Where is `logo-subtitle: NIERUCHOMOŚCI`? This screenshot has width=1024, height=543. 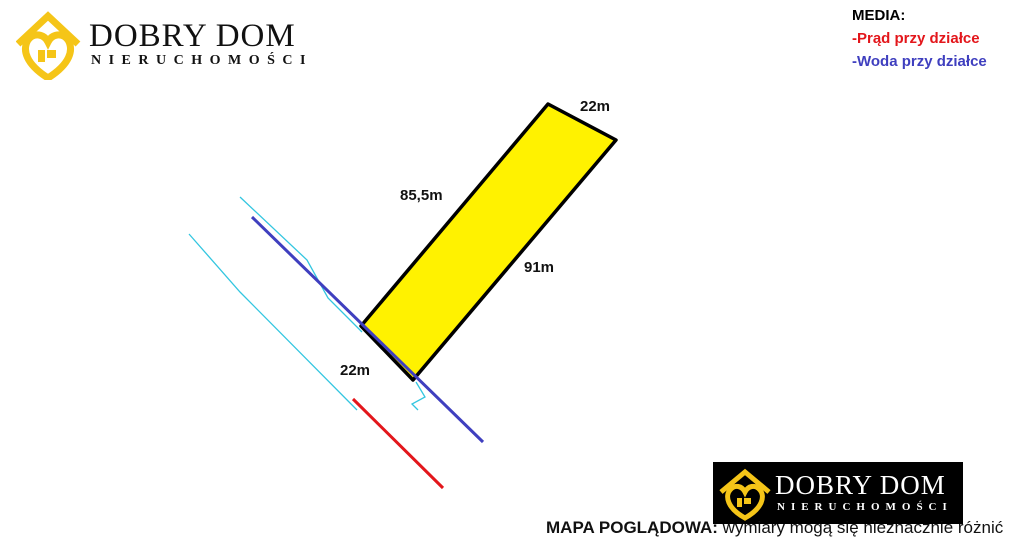
logo-subtitle: NIERUCHOMOŚCI is located at coordinates (202, 60).